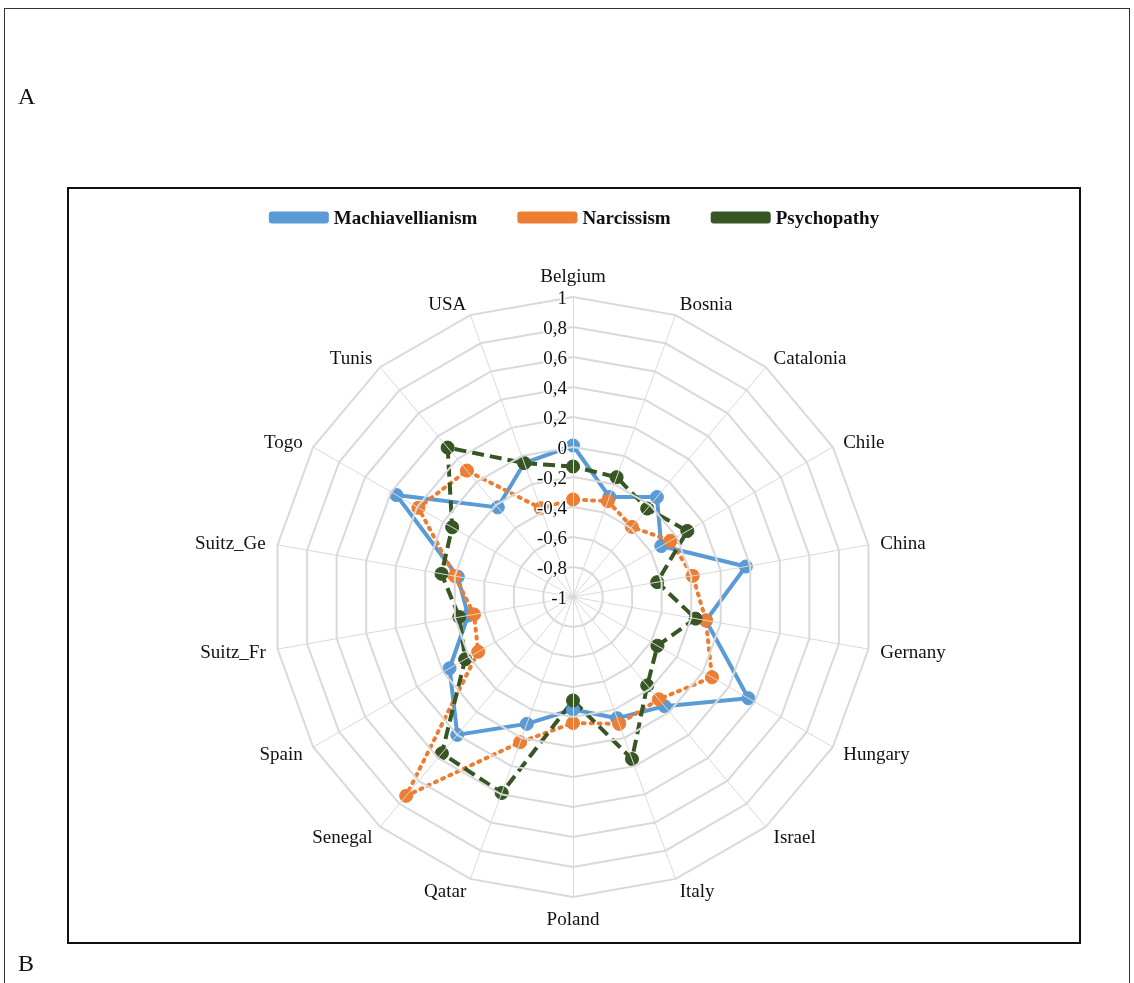  What do you see at coordinates (405, 217) in the screenshot?
I see `legend-label: Machiavellianism` at bounding box center [405, 217].